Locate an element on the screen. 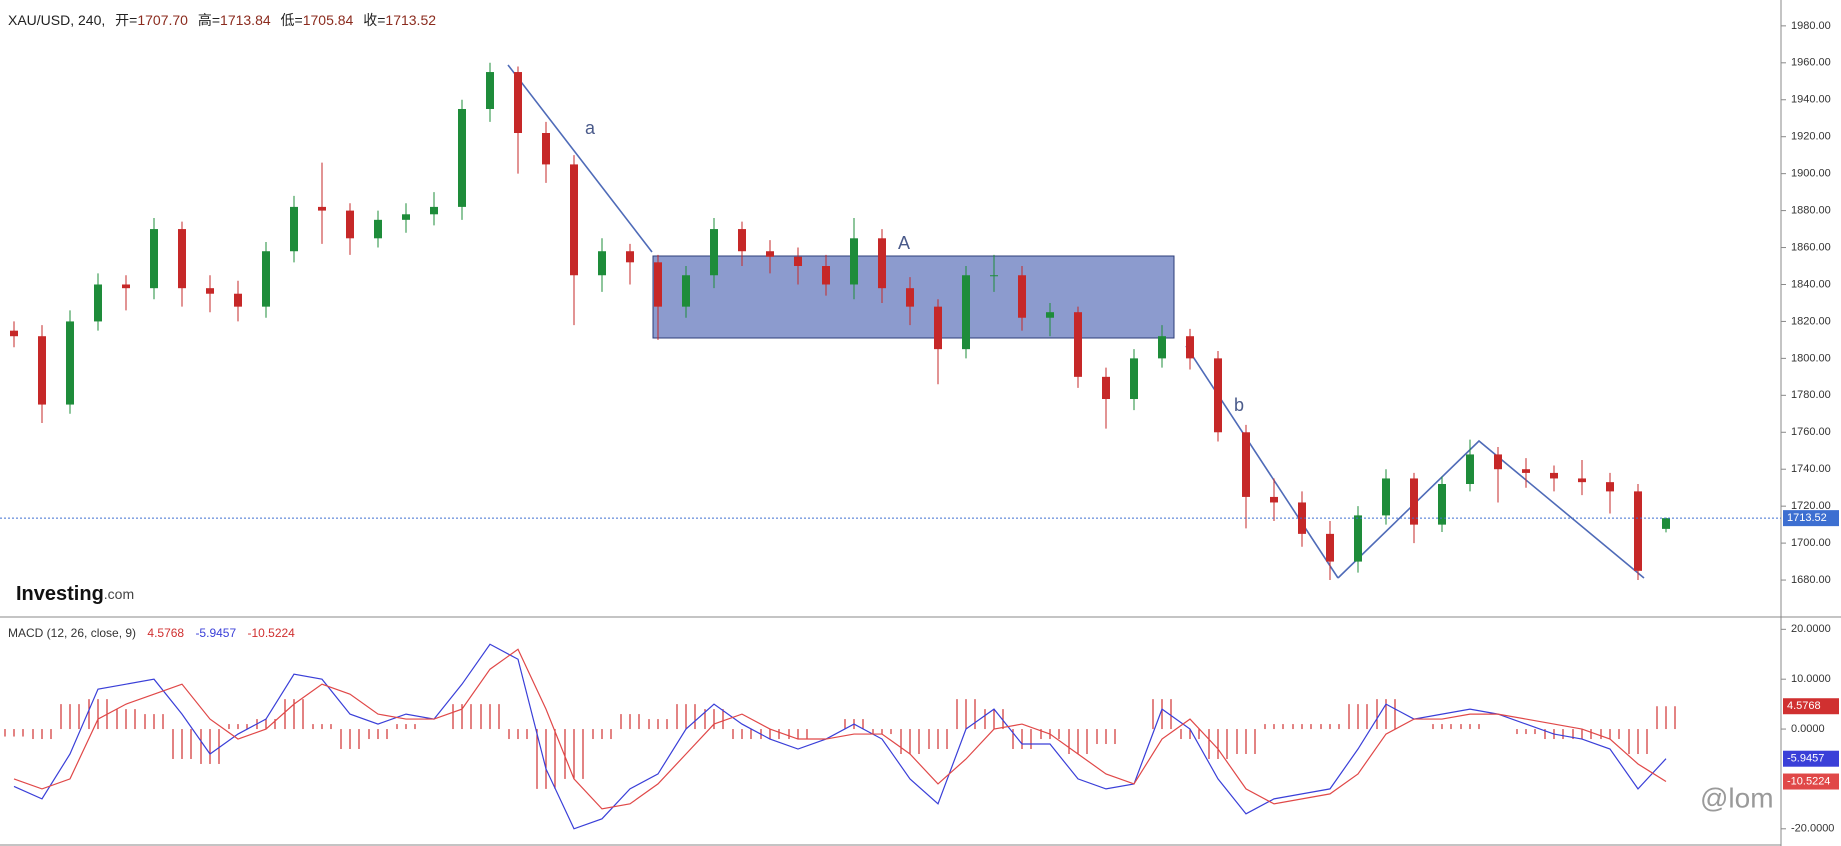  ohlc-value: 1707.70 is located at coordinates (162, 20).